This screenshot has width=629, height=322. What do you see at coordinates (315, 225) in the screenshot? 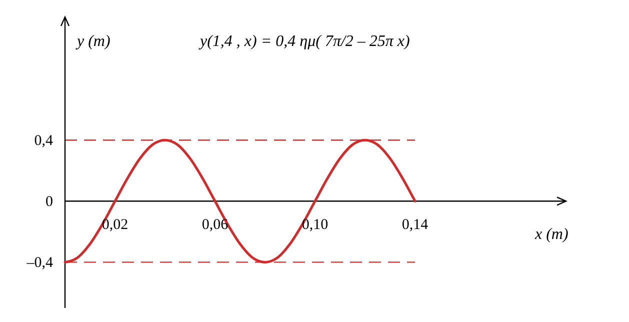
I see `x-tick-label: 0,10` at bounding box center [315, 225].